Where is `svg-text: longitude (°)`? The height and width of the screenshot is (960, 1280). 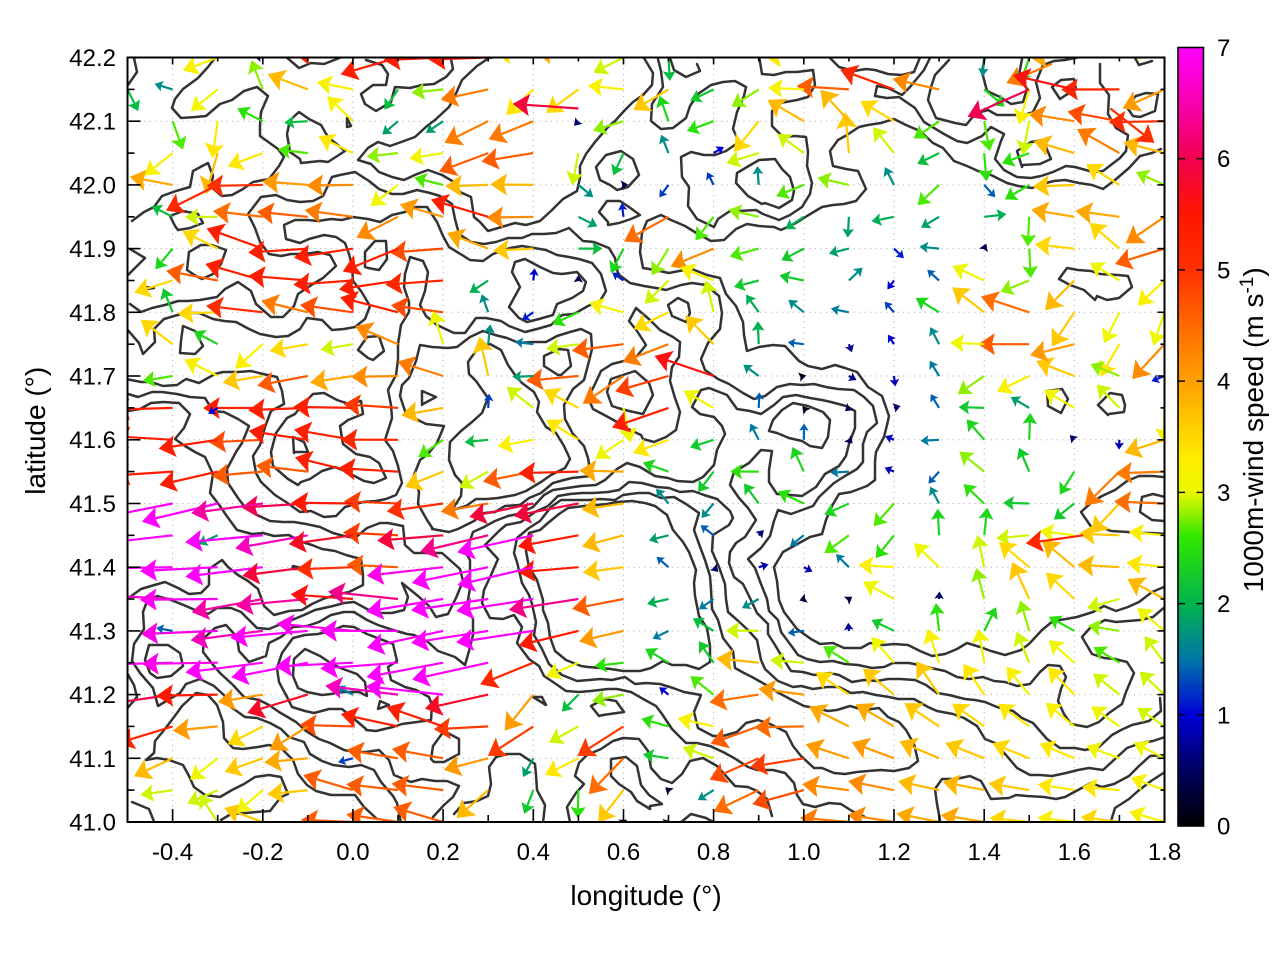 svg-text: longitude (°) is located at coordinates (645, 895).